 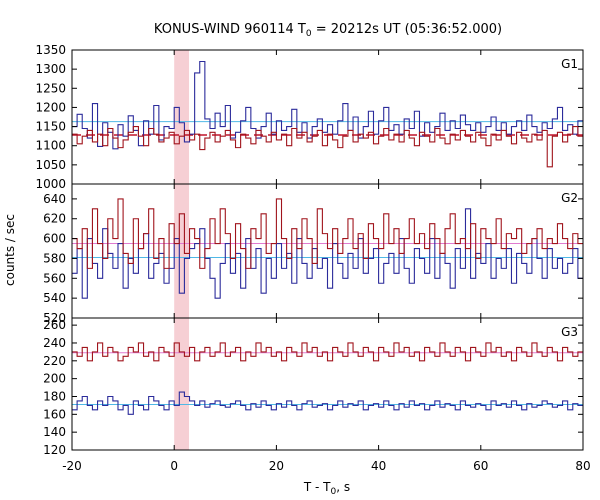 I want to click on series-g3-blue, so click(x=327, y=403).